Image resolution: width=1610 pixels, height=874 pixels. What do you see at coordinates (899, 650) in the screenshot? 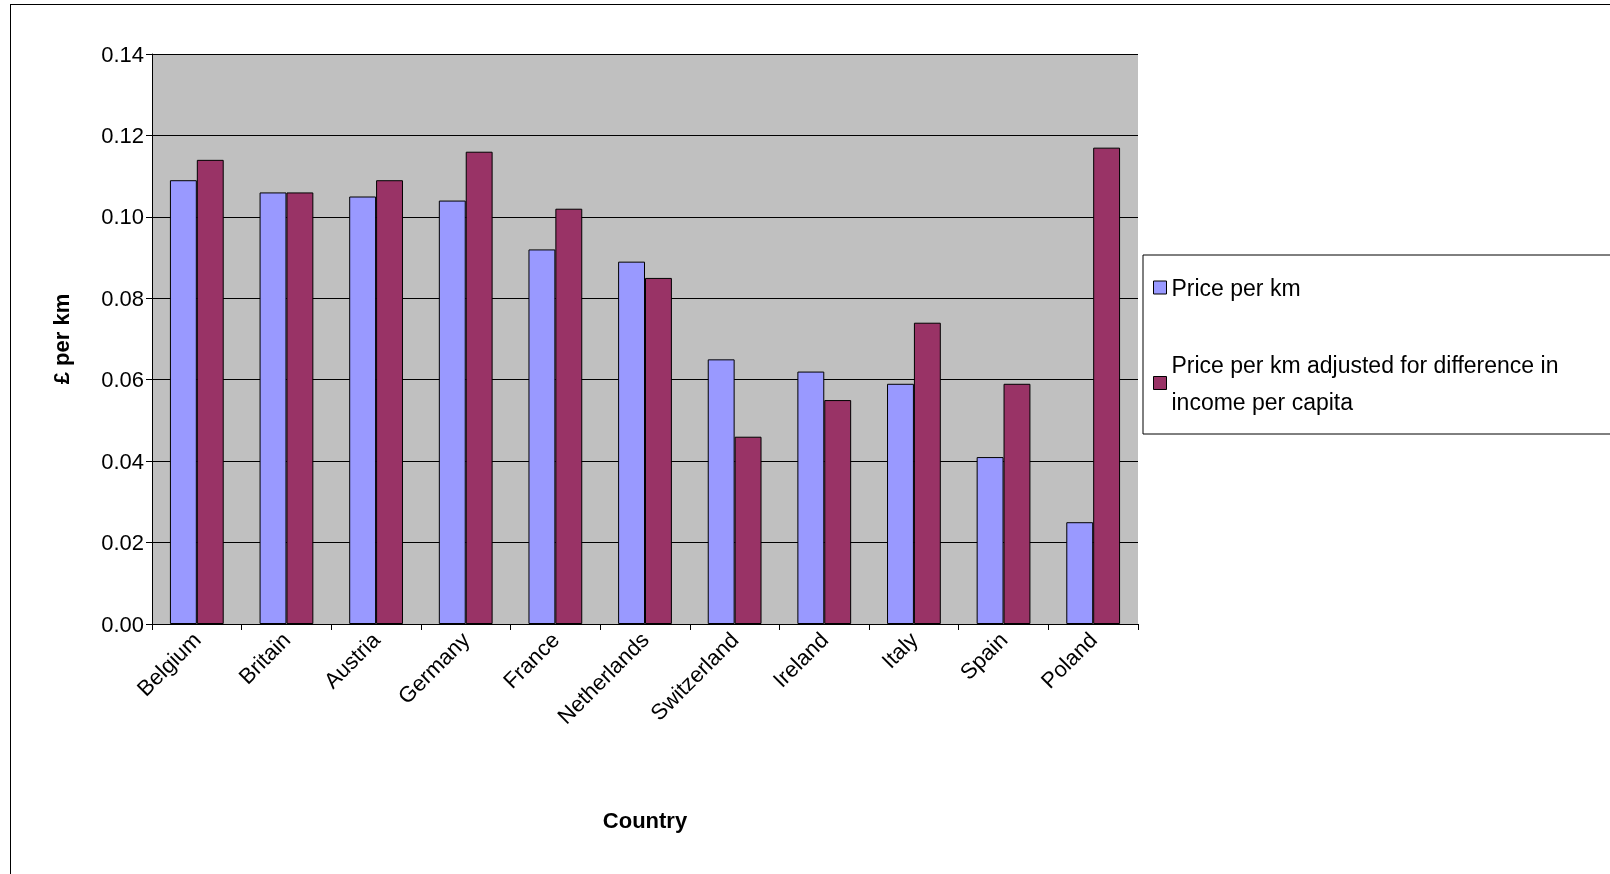
I see `x-tick-label: Italy` at bounding box center [899, 650].